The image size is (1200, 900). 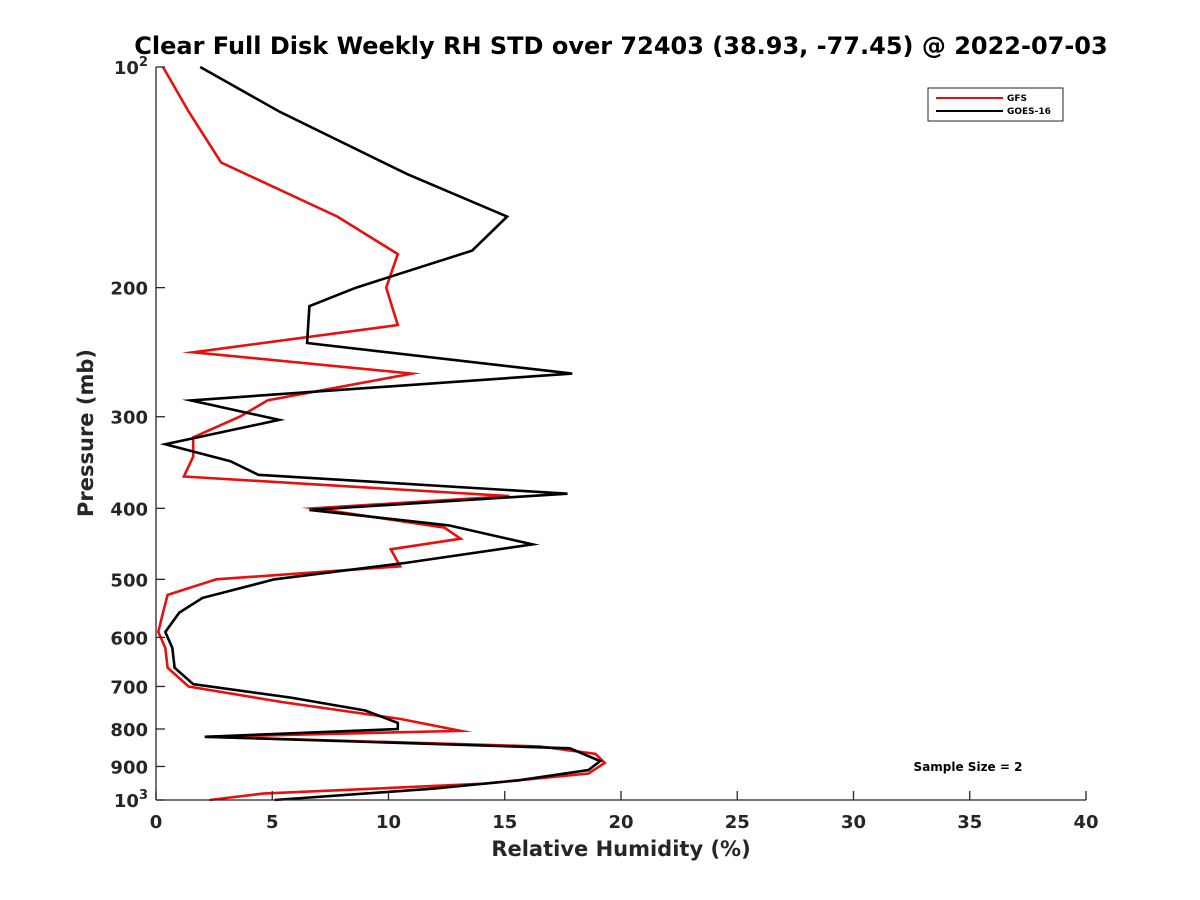 What do you see at coordinates (1085, 822) in the screenshot?
I see `x-tick-label: 40` at bounding box center [1085, 822].